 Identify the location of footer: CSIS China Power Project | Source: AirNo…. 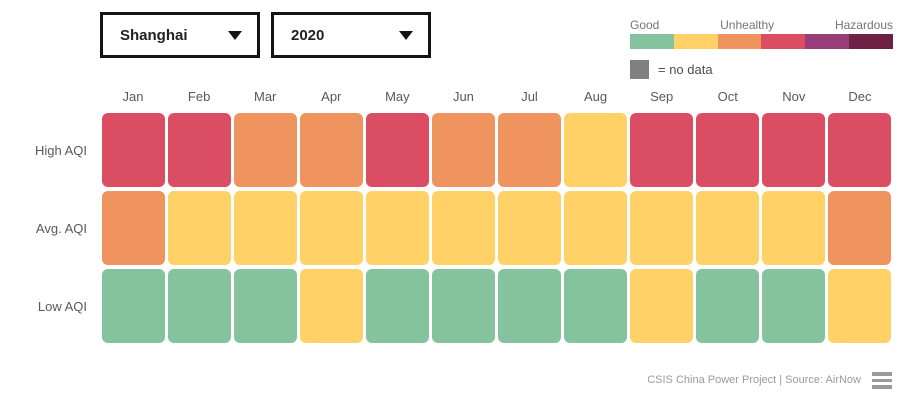
(769, 381).